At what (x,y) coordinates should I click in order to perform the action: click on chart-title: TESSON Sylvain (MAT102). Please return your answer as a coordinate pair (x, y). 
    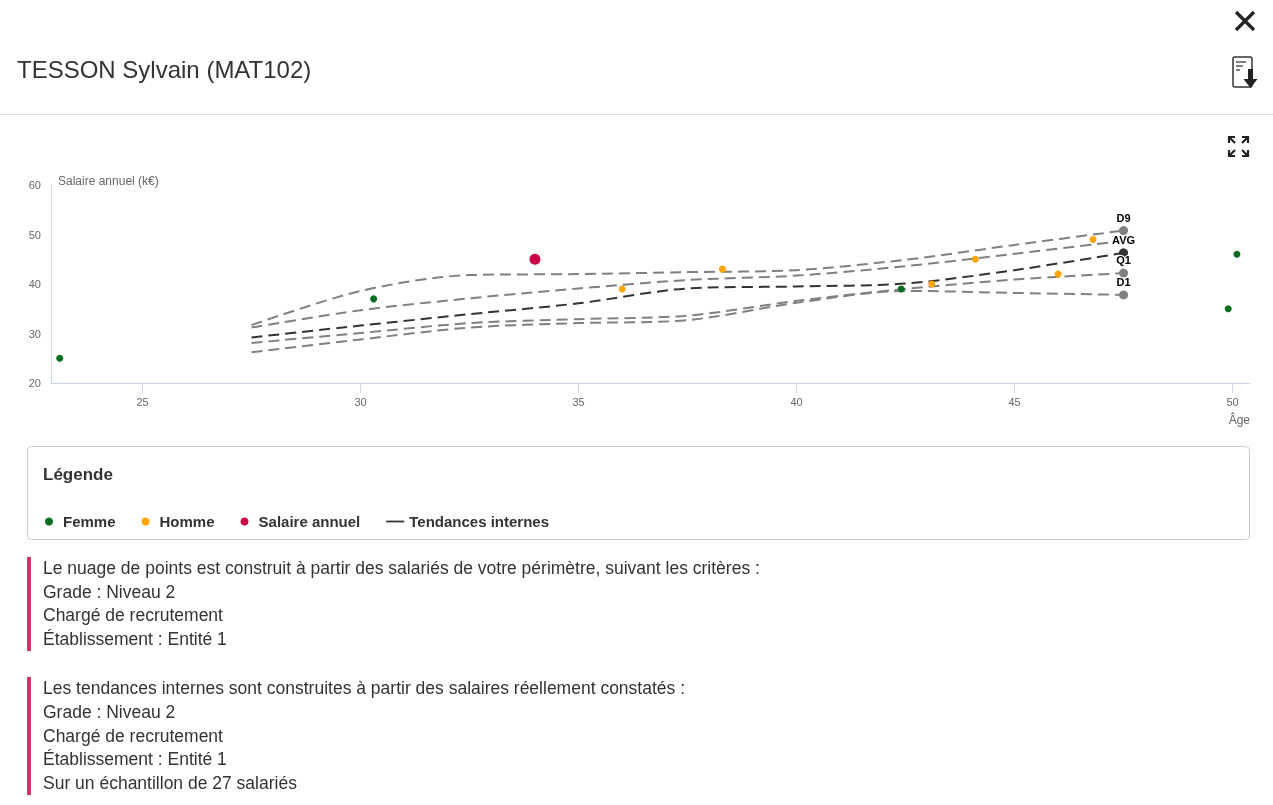
    Looking at the image, I should click on (164, 70).